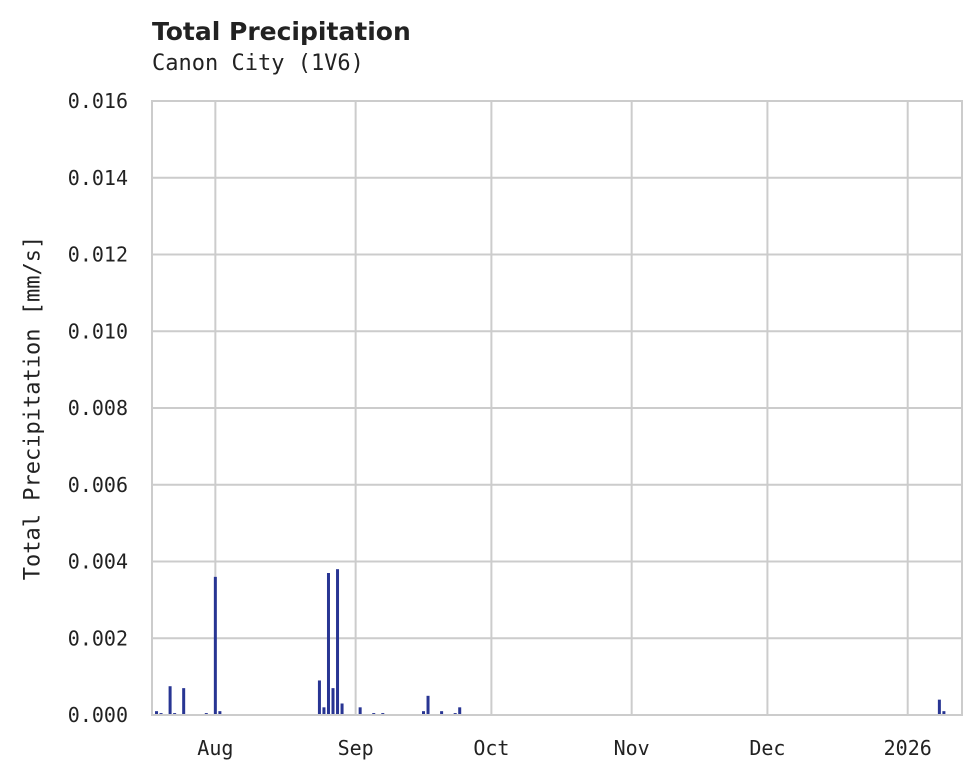 This screenshot has height=780, width=980. I want to click on y-tick-label: 0.014, so click(98, 178).